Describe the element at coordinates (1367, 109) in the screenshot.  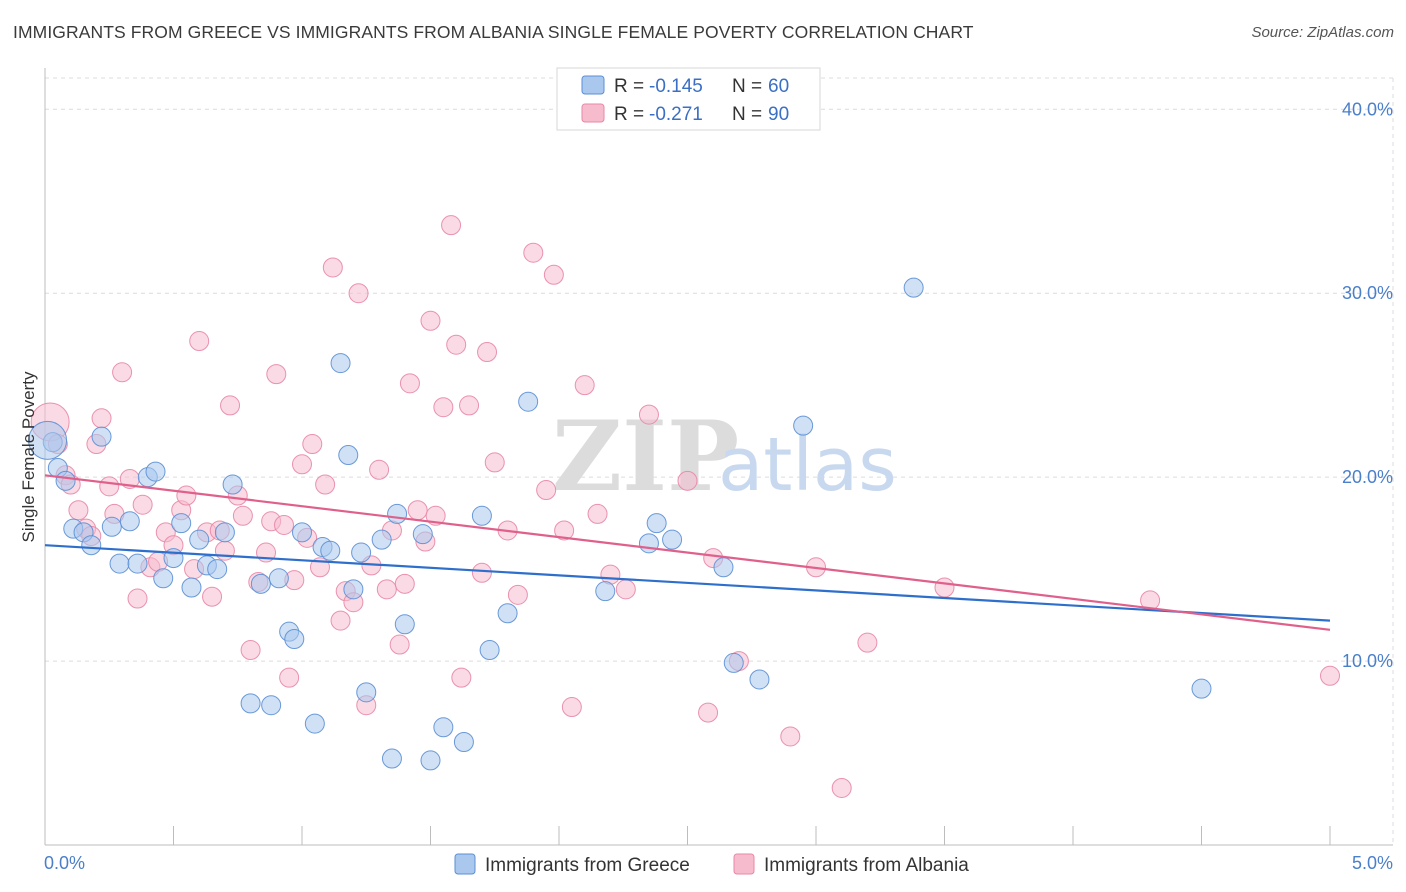
I see `y-tick-label: 40.0%` at that location.